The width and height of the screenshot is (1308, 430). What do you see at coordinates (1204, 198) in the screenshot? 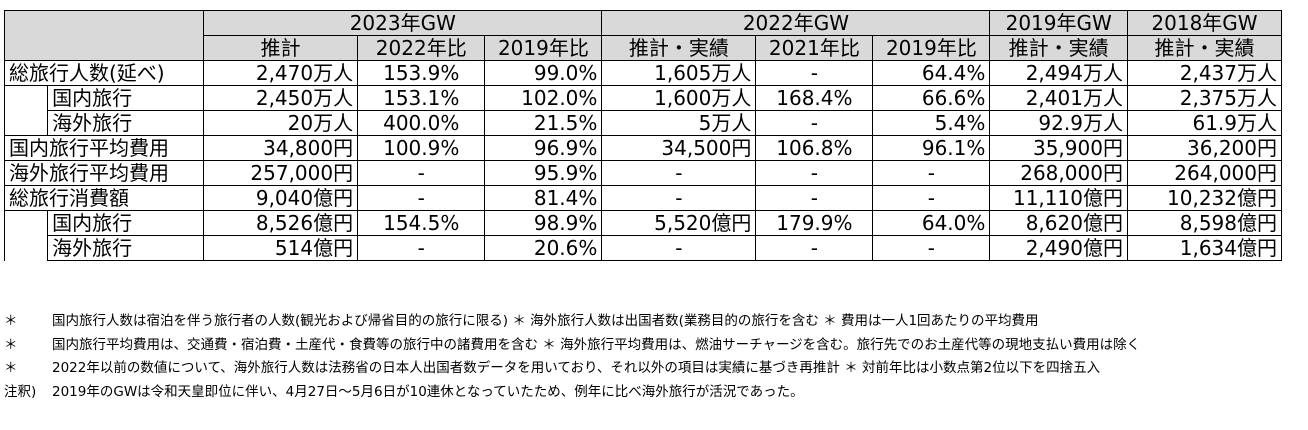
I see `value-cell: 10,232億円` at bounding box center [1204, 198].